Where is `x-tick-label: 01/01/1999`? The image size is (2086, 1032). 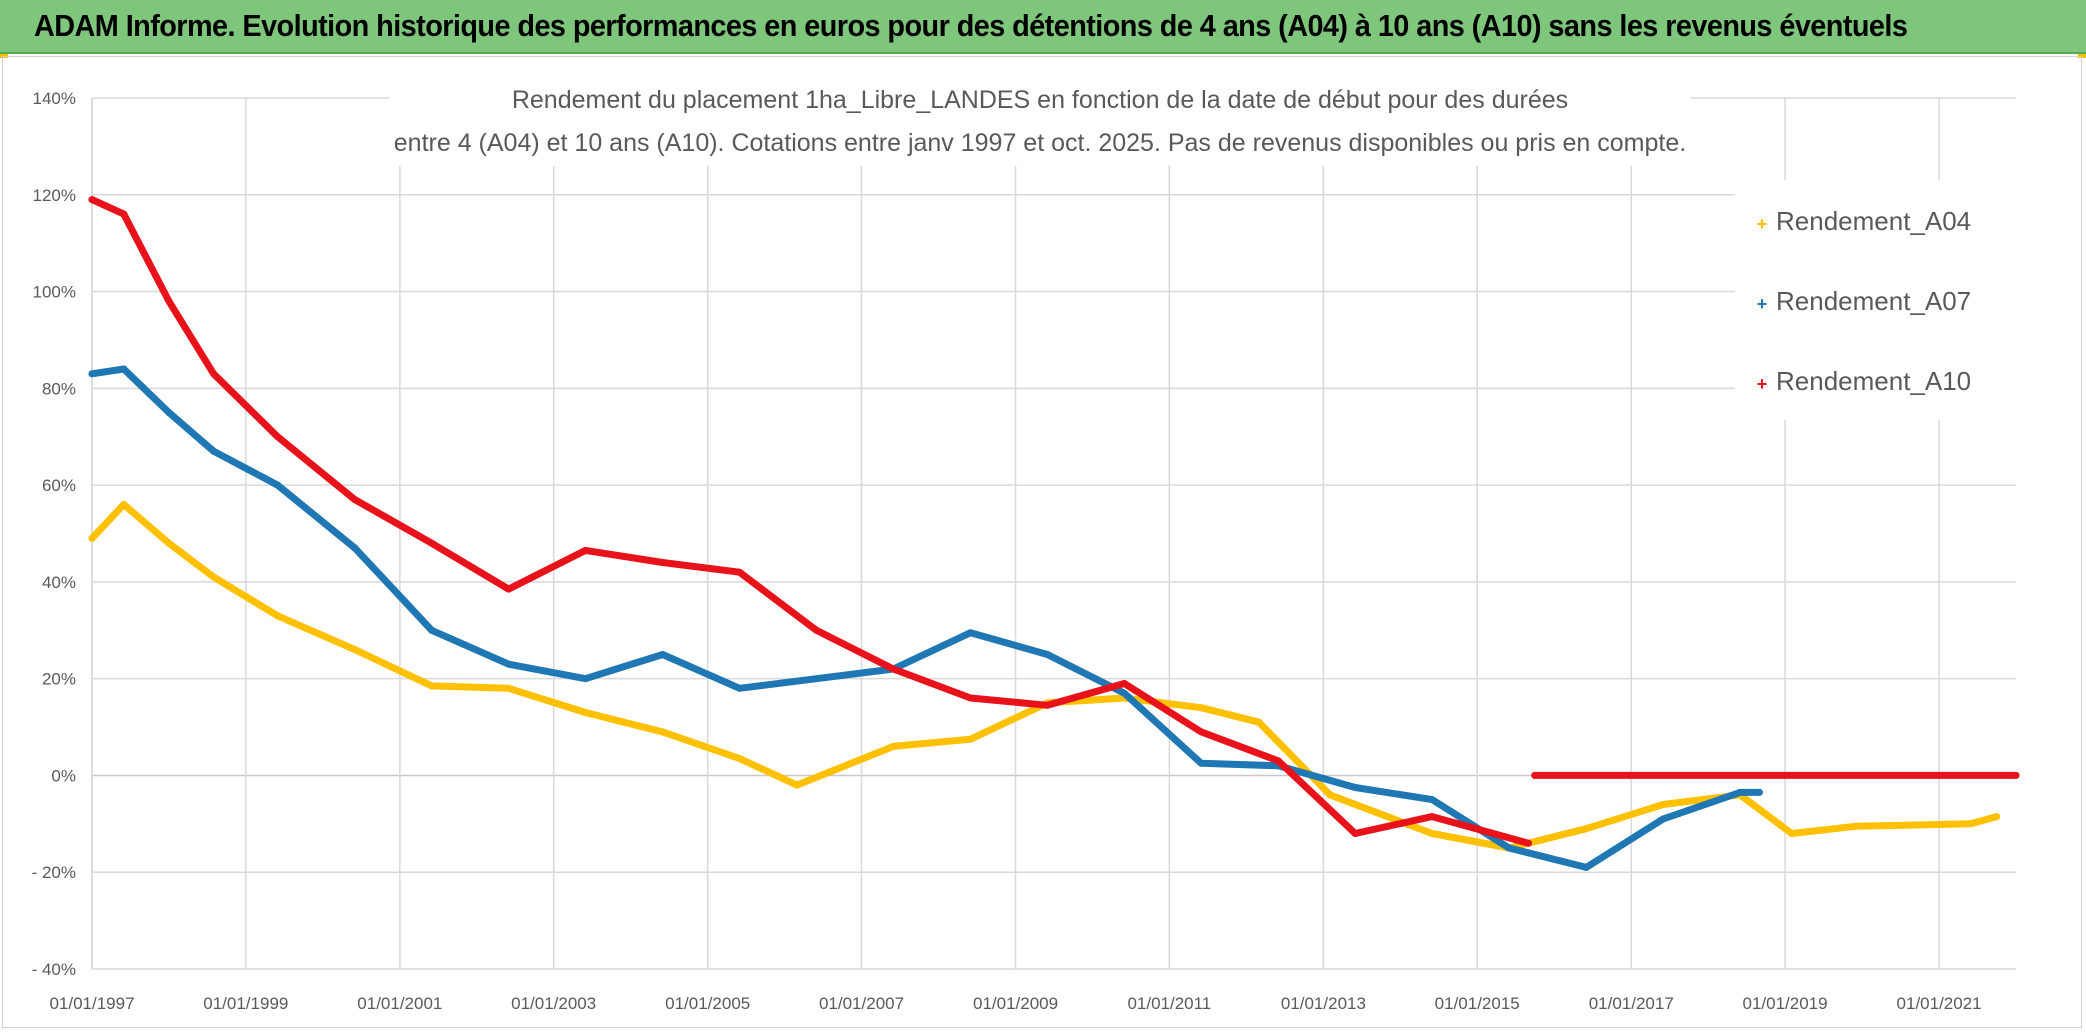 x-tick-label: 01/01/1999 is located at coordinates (245, 1003).